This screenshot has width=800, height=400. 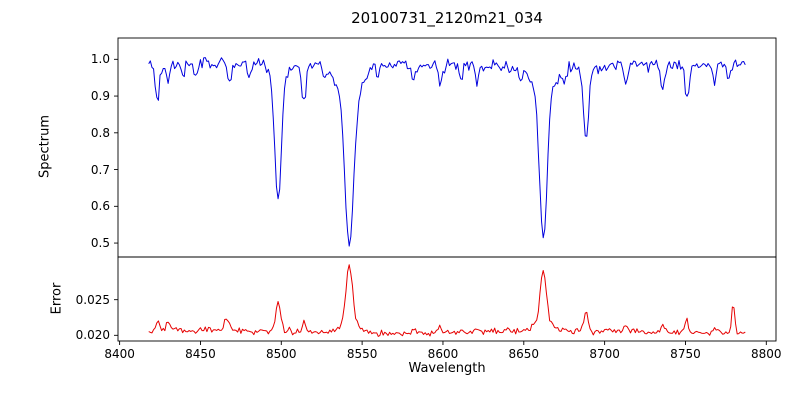 I want to click on y-tick-label-spectrum: 0.9, so click(x=100, y=96).